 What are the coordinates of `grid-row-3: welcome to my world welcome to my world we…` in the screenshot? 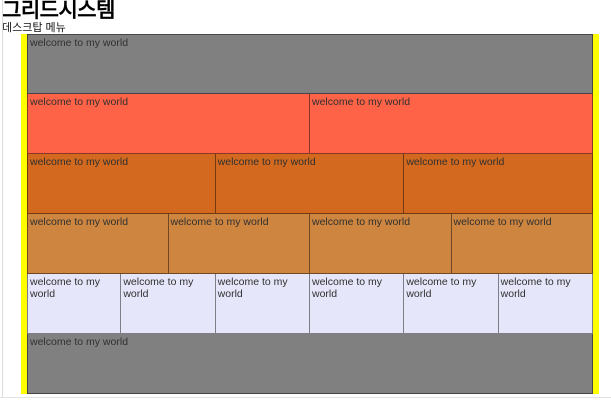 It's located at (310, 184).